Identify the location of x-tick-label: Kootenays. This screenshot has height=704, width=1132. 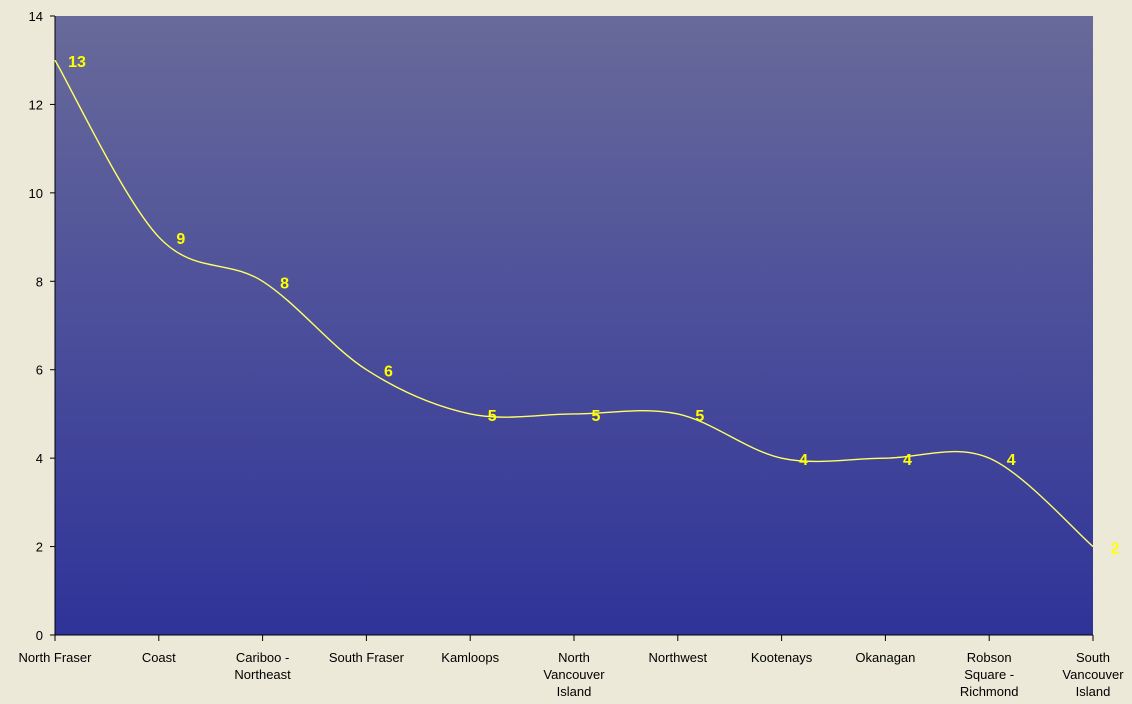
(782, 657).